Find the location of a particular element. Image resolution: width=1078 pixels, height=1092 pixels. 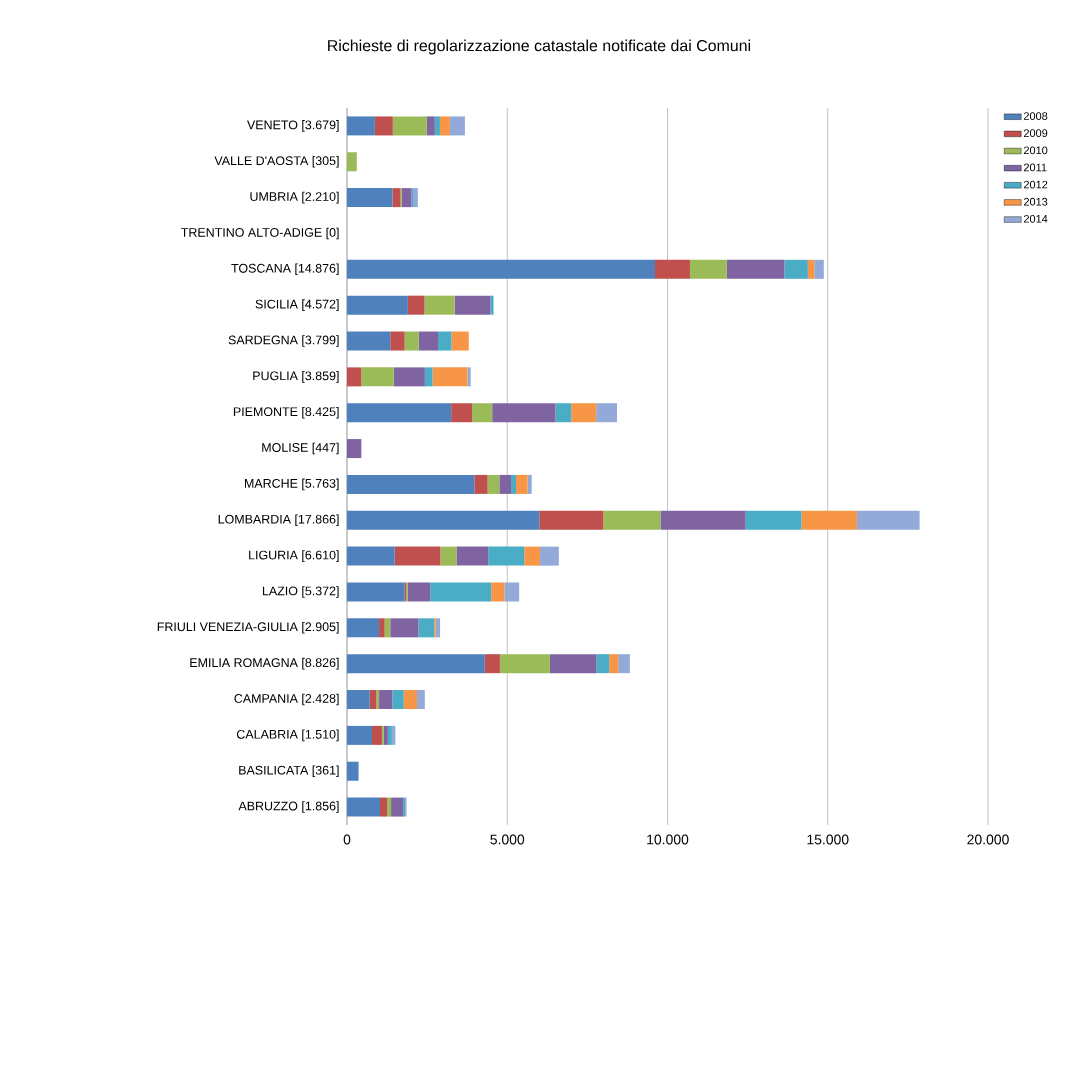

legend-label: 2014 is located at coordinates (1035, 218).